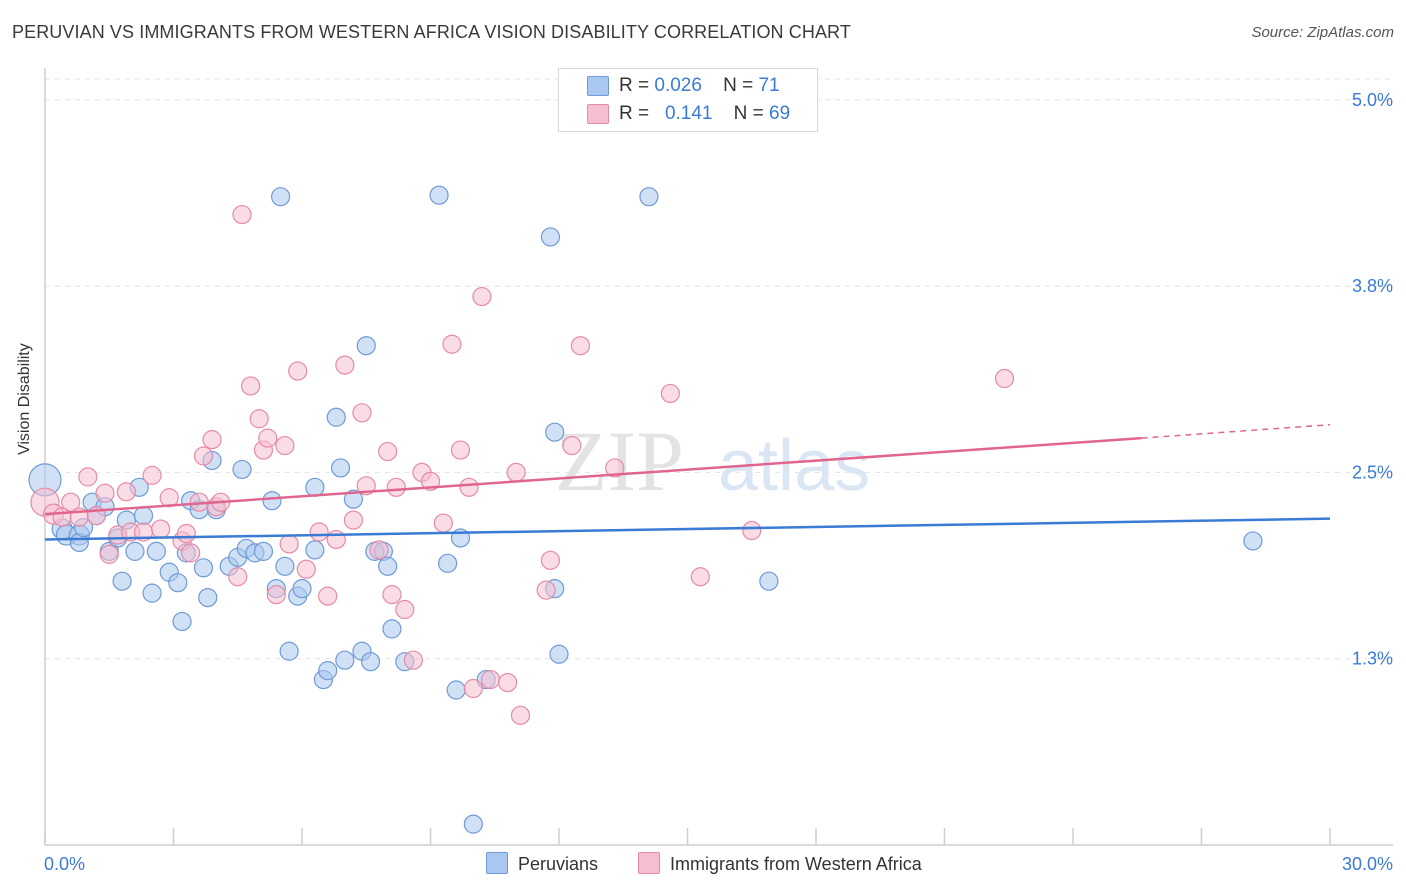  Describe the element at coordinates (688, 100) in the screenshot. I see `stats-legend: R = 0.026 N = 71 R = 0.141 N = 69` at that location.